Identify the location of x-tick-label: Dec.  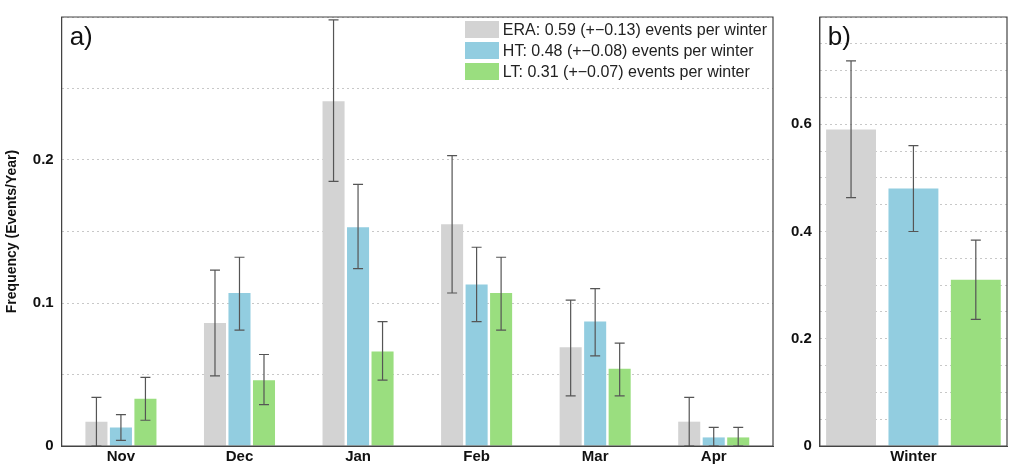
(239, 456).